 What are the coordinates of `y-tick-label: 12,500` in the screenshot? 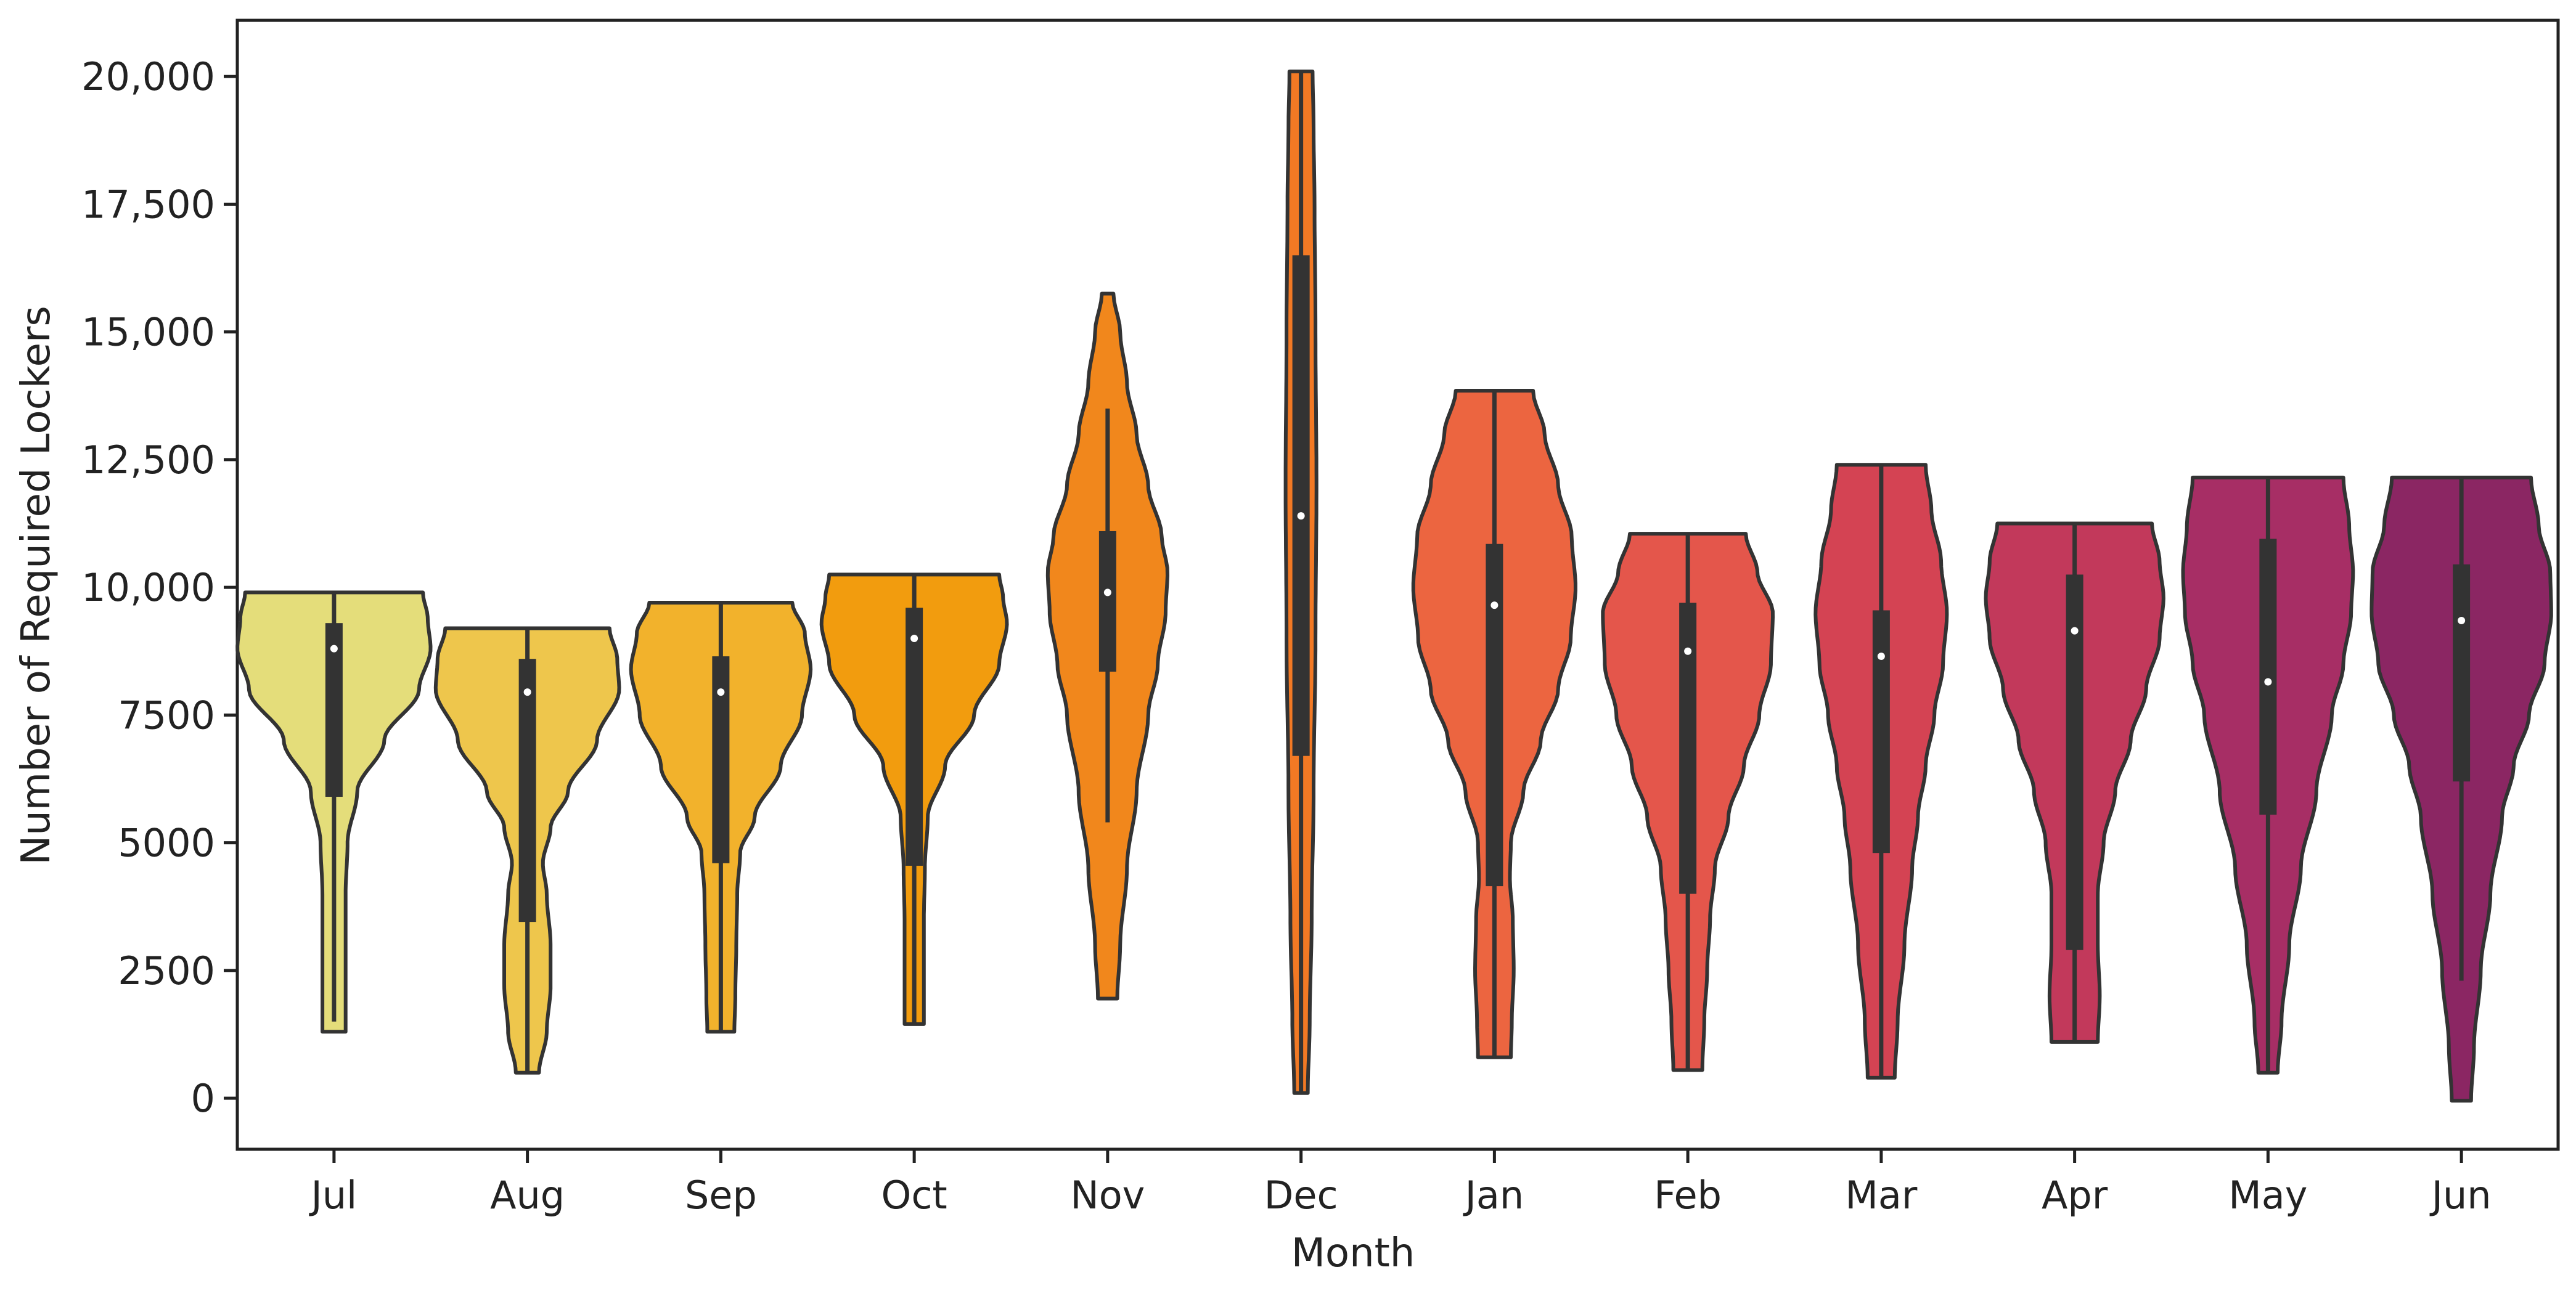 It's located at (148, 460).